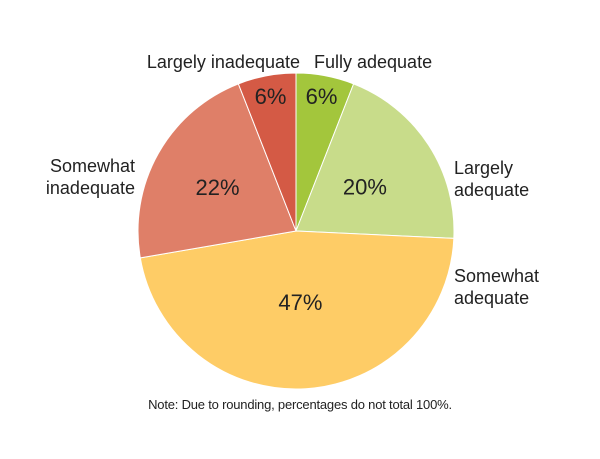 This screenshot has width=600, height=459. What do you see at coordinates (365, 186) in the screenshot?
I see `pie-value-label-largely-adequate: 20%` at bounding box center [365, 186].